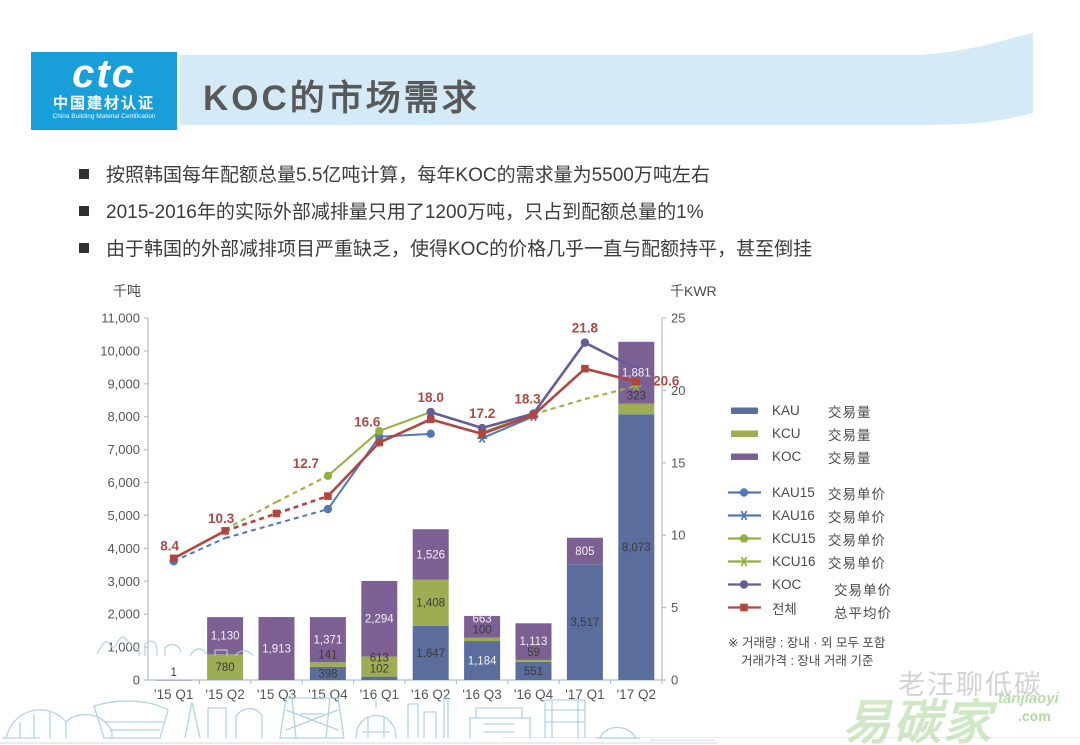 Image resolution: width=1080 pixels, height=745 pixels. Describe the element at coordinates (341, 98) in the screenshot. I see `page-title: KOC的市场需求` at that location.